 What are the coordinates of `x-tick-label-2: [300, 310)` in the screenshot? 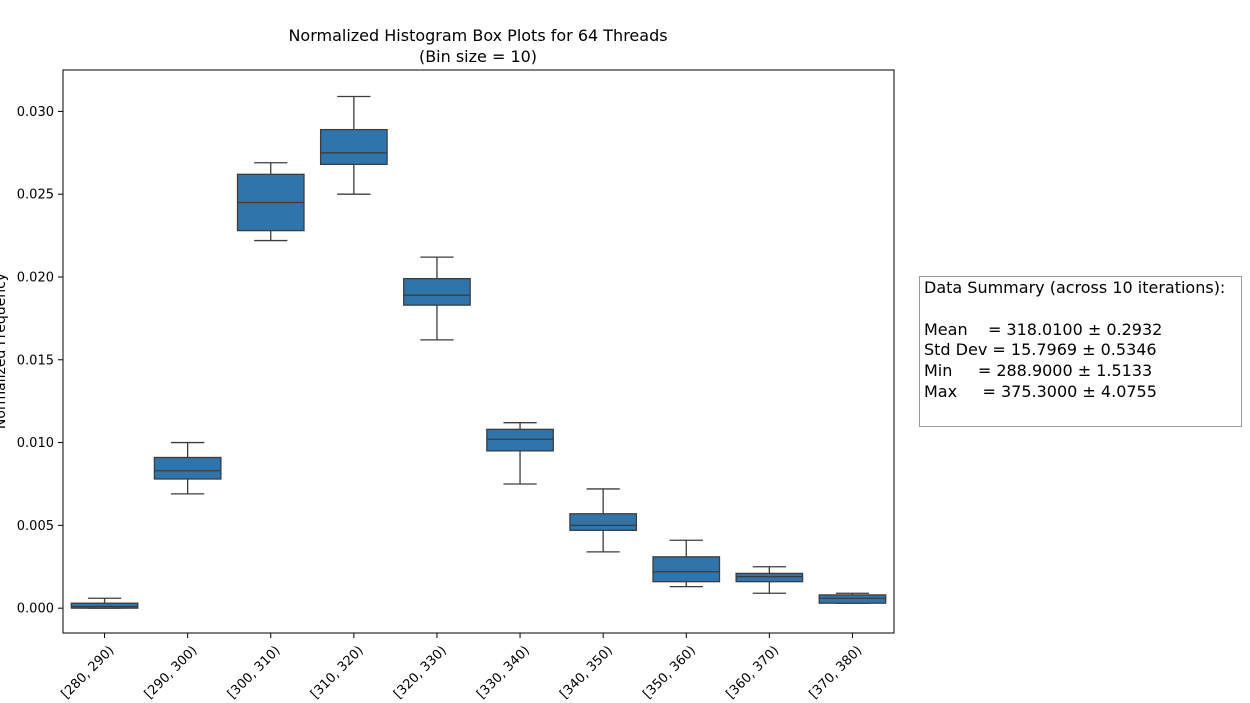 It's located at (254, 672).